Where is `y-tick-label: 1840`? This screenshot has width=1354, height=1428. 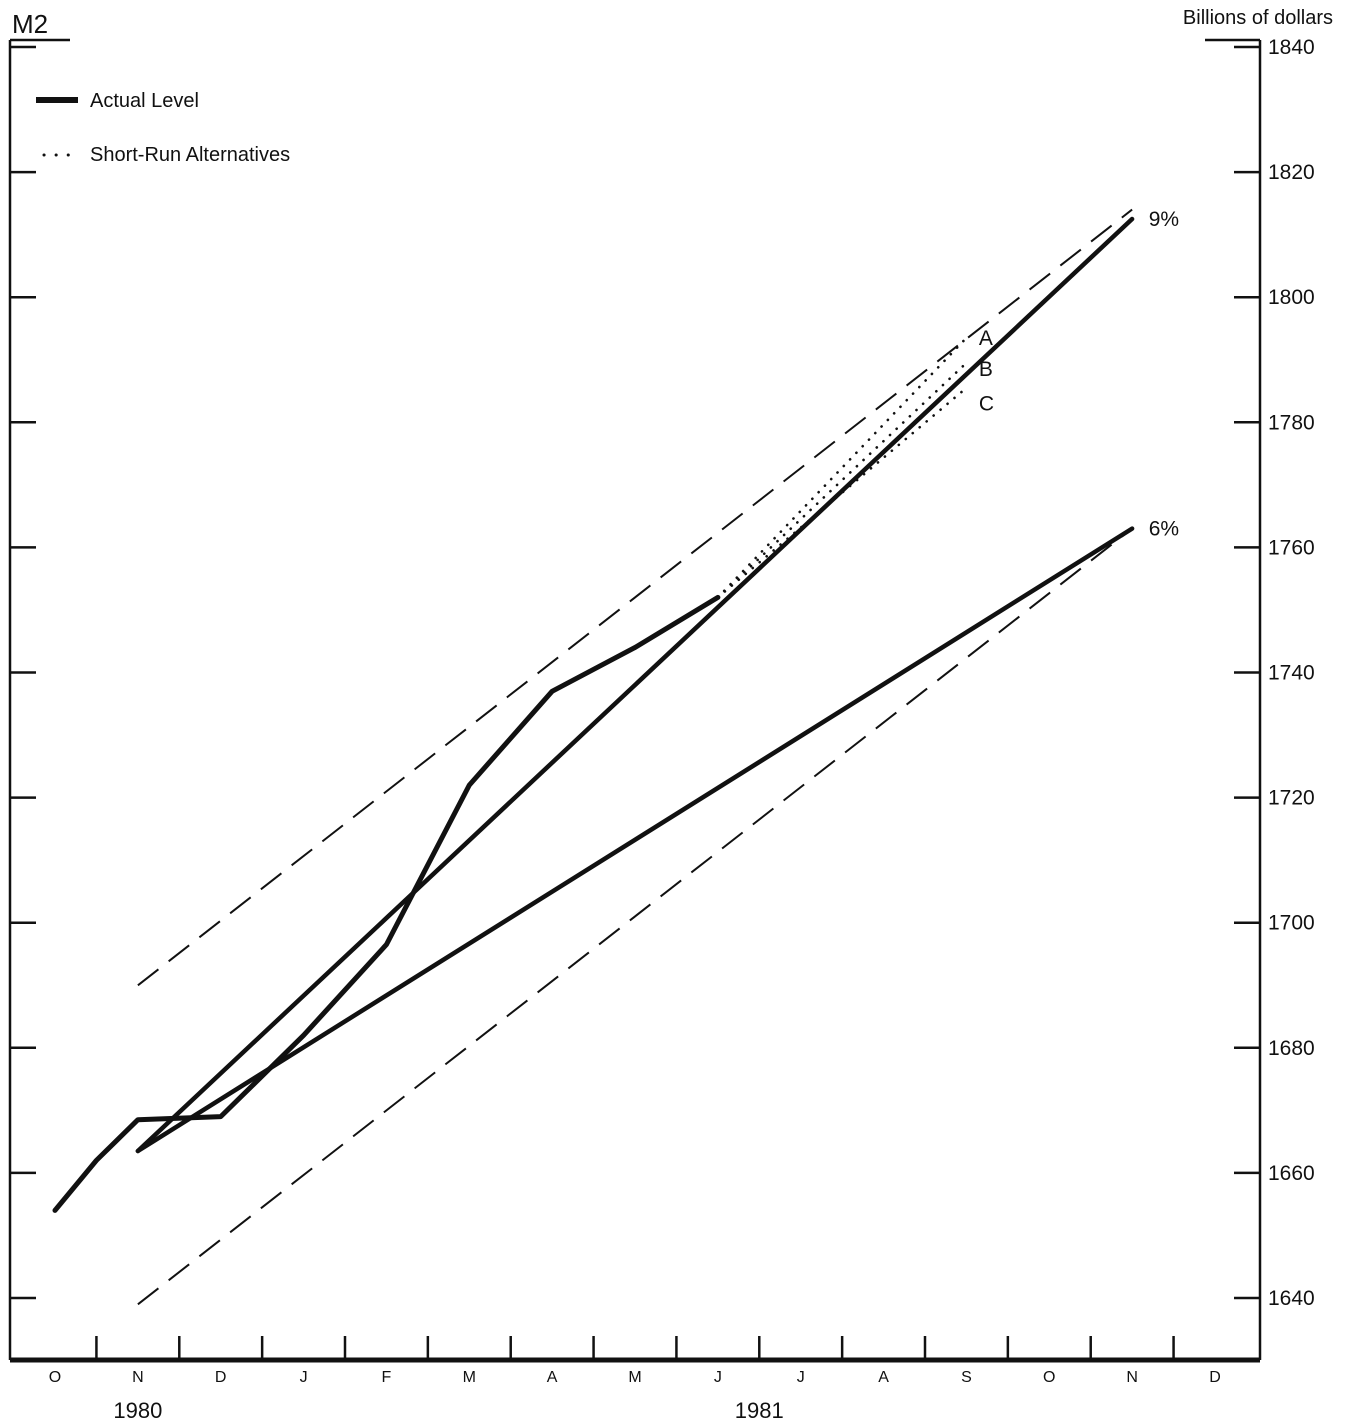 y-tick-label: 1840 is located at coordinates (1291, 47).